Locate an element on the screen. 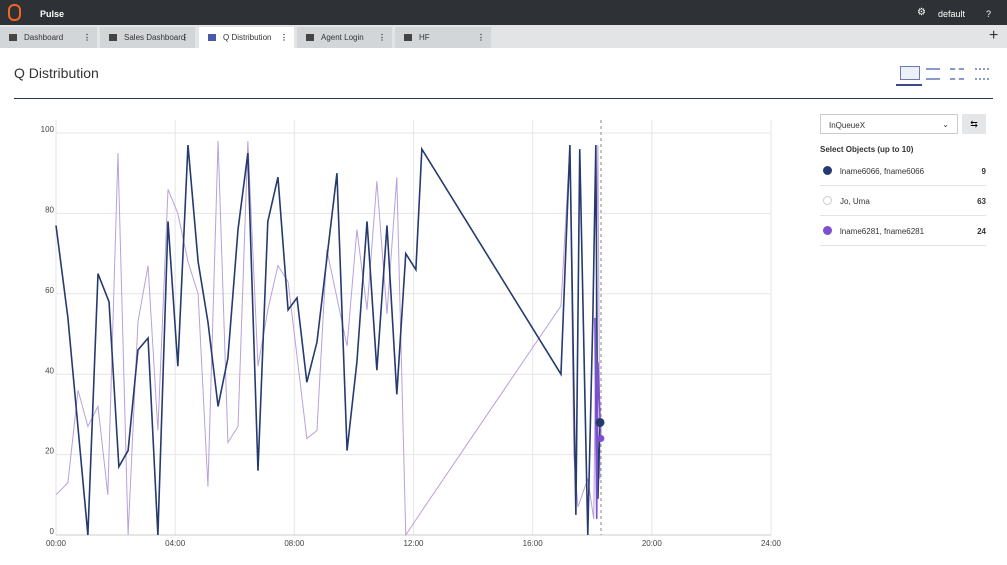 This screenshot has height=565, width=1007. tab-label: Q Distribution is located at coordinates (247, 37).